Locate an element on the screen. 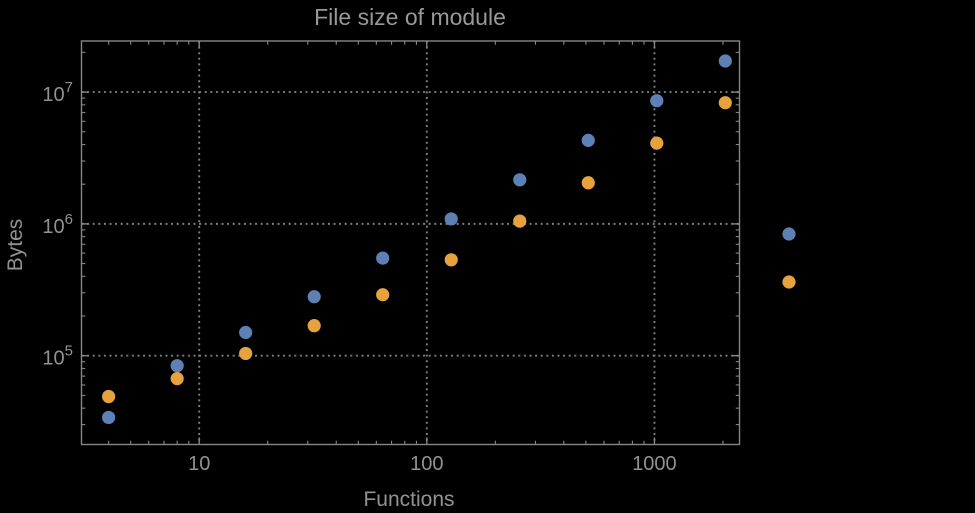 The image size is (975, 513). x-tick-label: 1000 is located at coordinates (654, 464).